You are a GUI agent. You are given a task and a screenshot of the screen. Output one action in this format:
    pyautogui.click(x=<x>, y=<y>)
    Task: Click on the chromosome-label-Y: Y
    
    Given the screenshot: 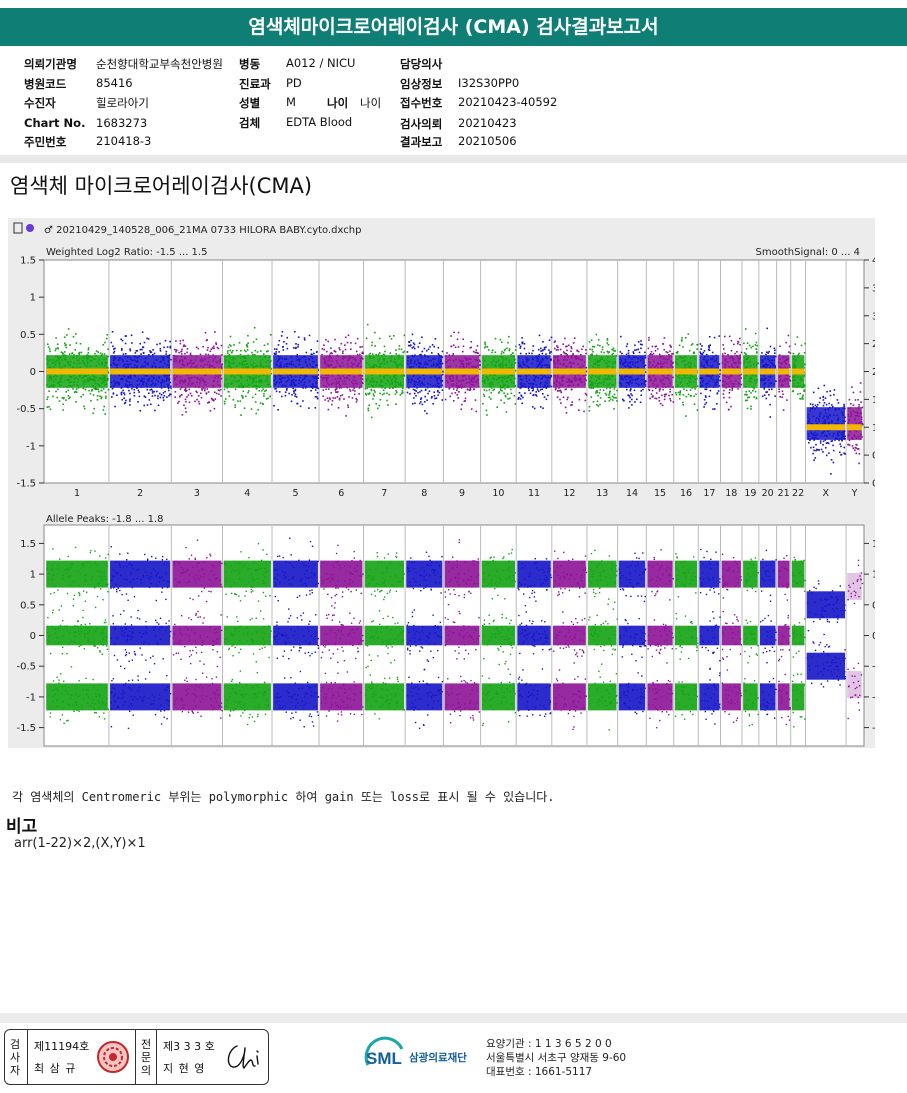 What is the action you would take?
    pyautogui.click(x=854, y=493)
    